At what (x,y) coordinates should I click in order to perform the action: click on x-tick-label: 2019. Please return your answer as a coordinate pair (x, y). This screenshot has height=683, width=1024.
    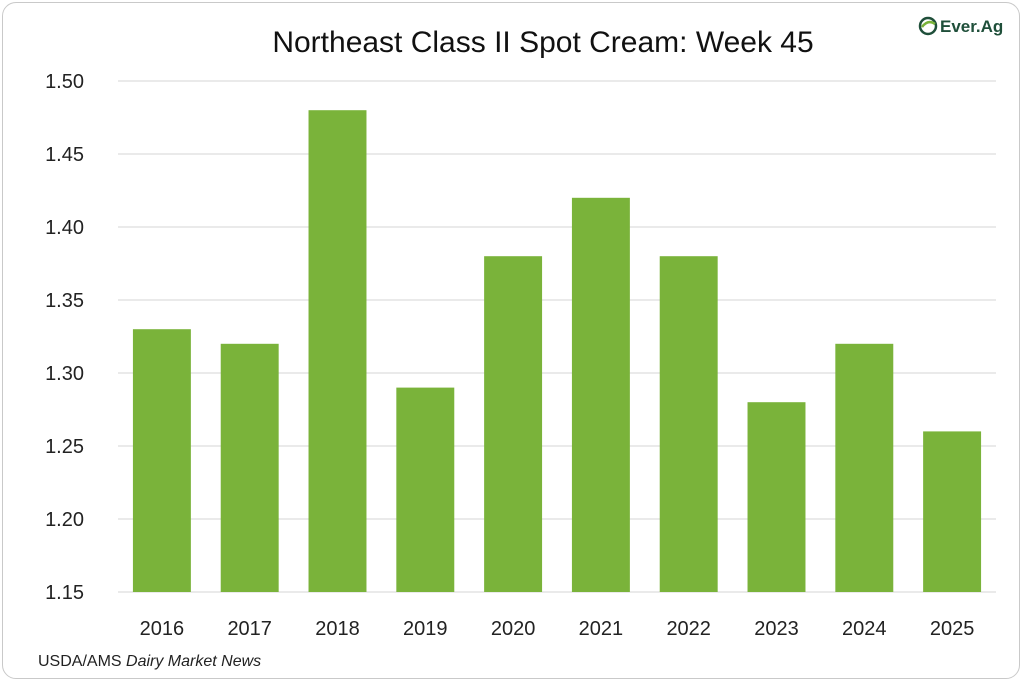
    Looking at the image, I should click on (425, 629).